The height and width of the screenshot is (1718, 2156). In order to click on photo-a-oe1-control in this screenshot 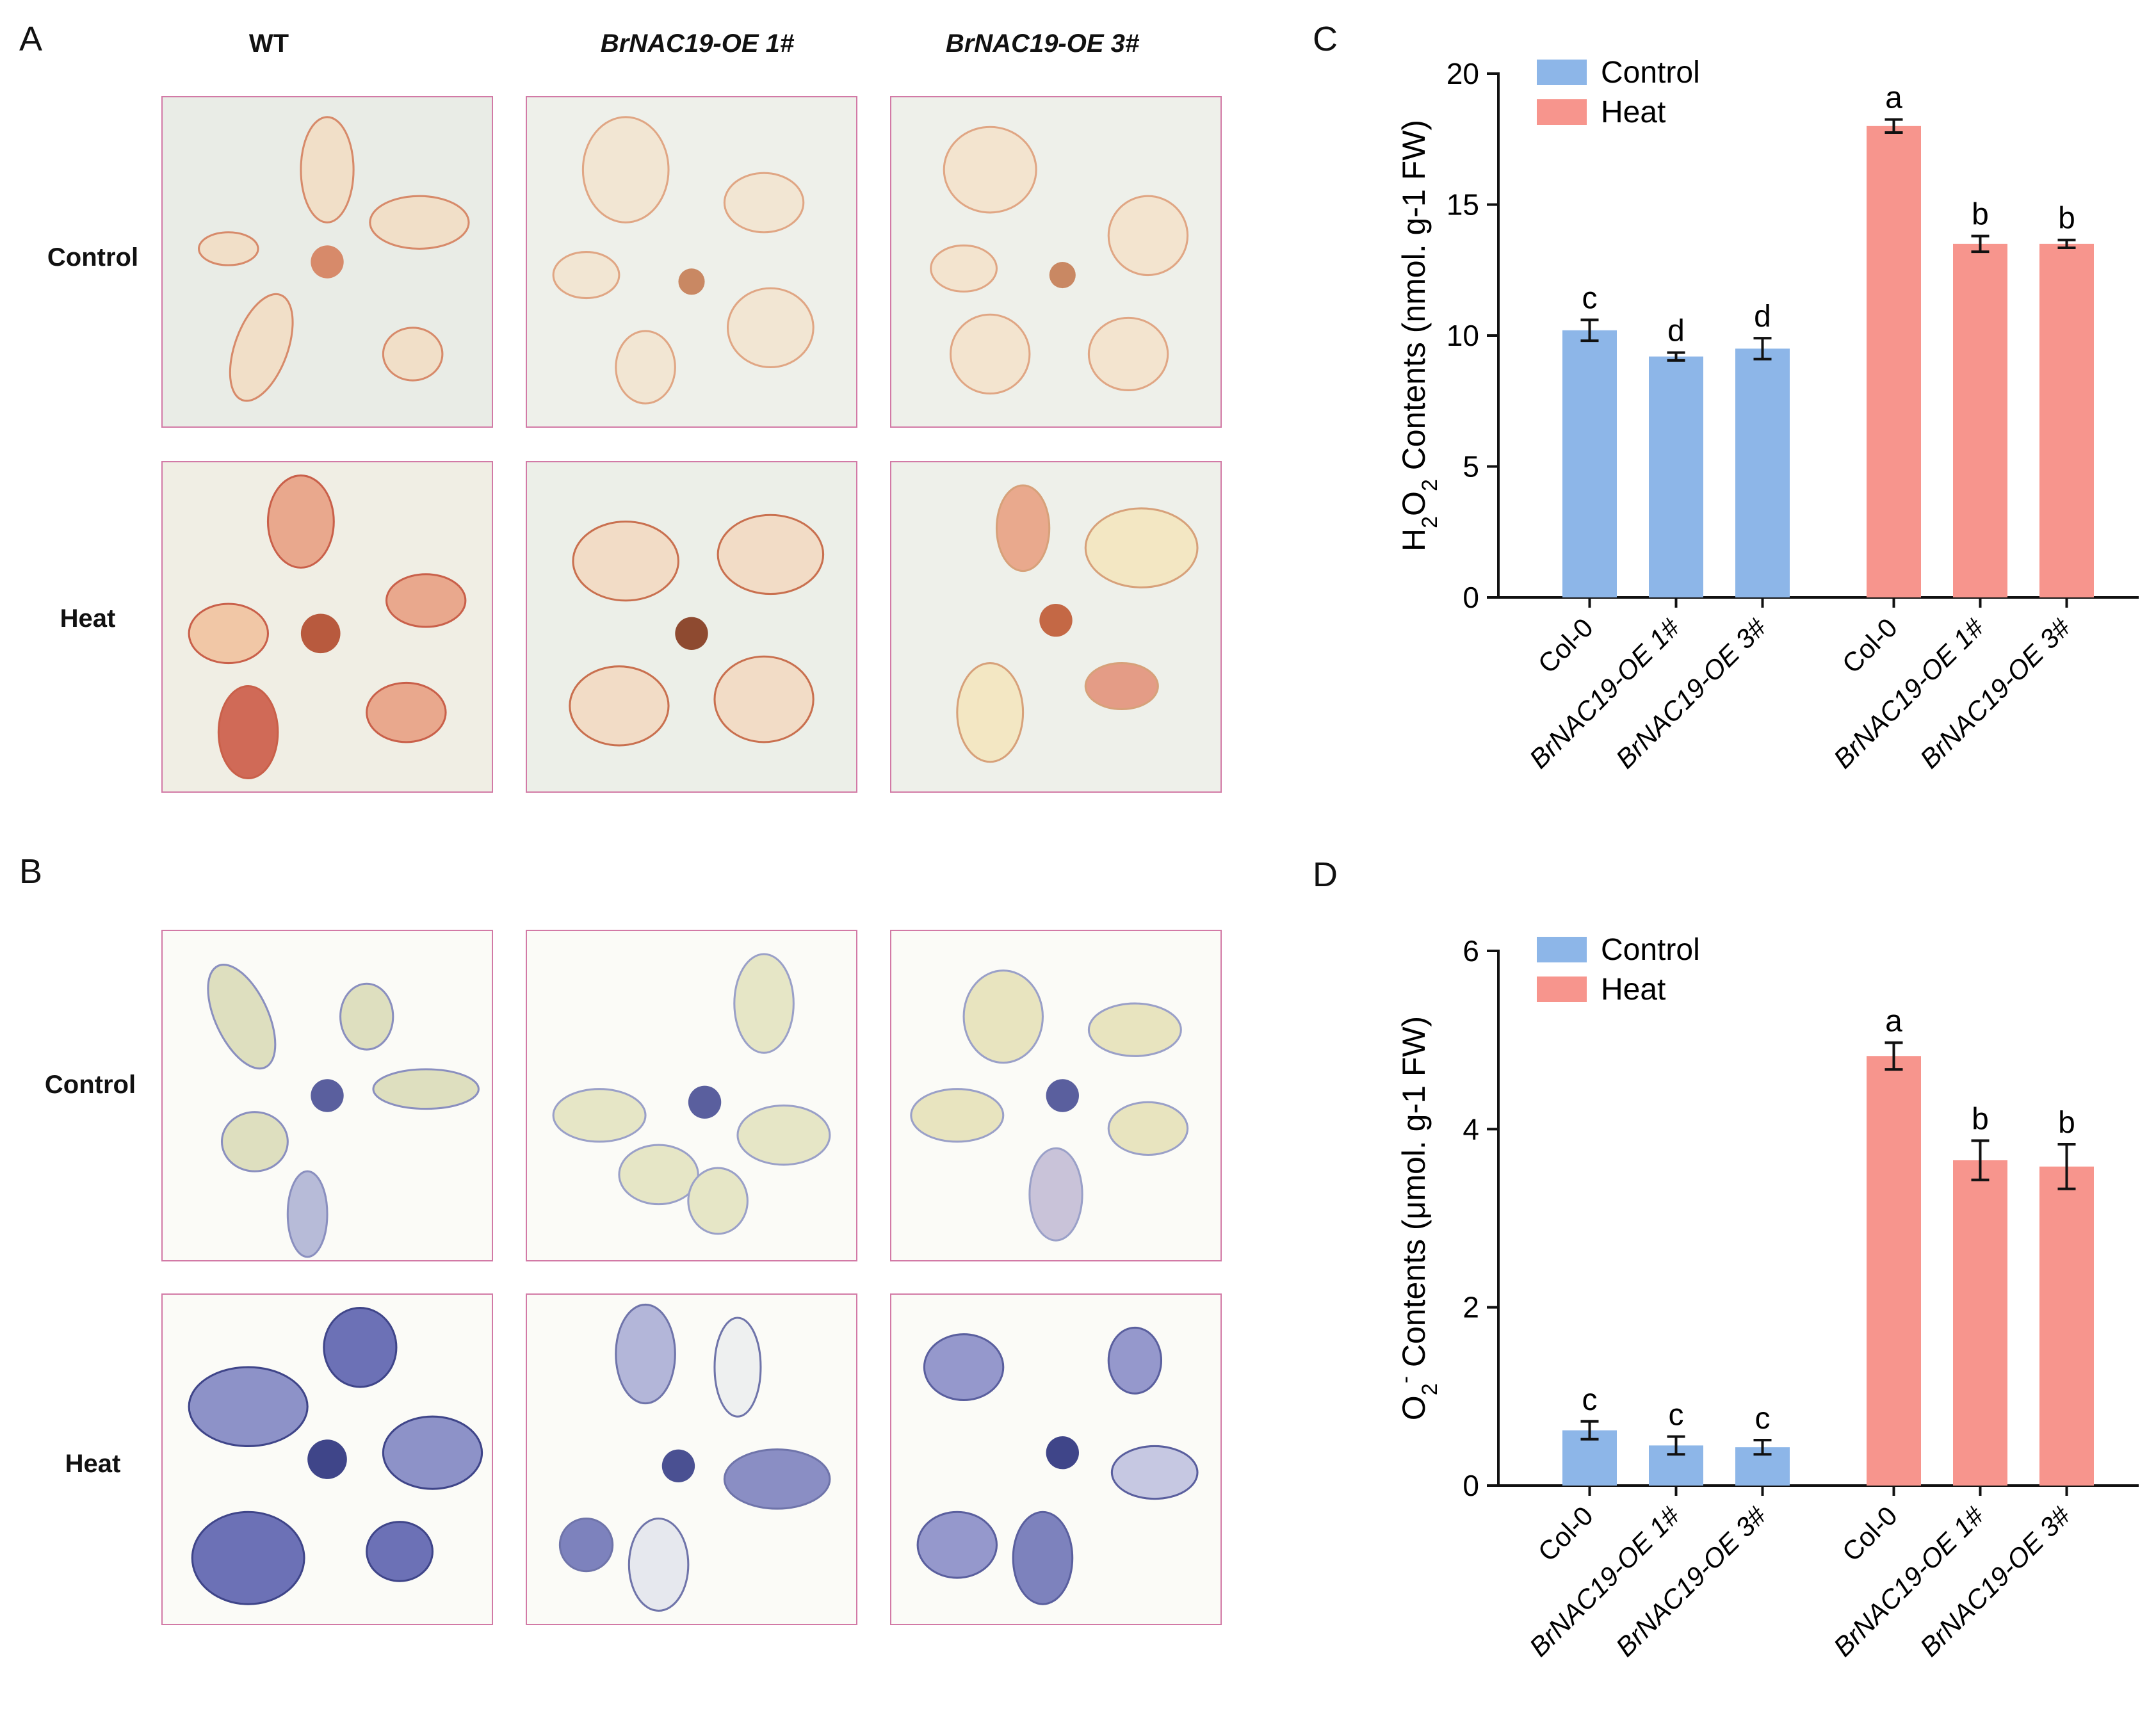, I will do `click(691, 262)`.